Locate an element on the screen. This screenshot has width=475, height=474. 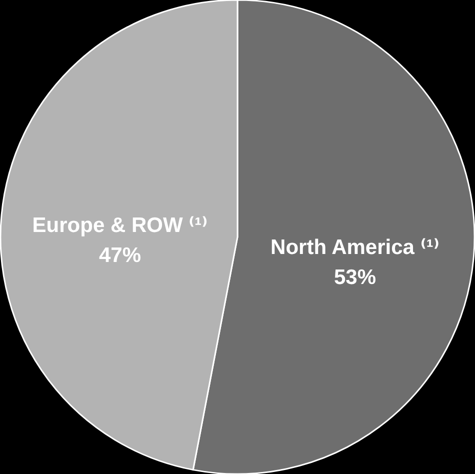
data-label: 53% is located at coordinates (355, 278).